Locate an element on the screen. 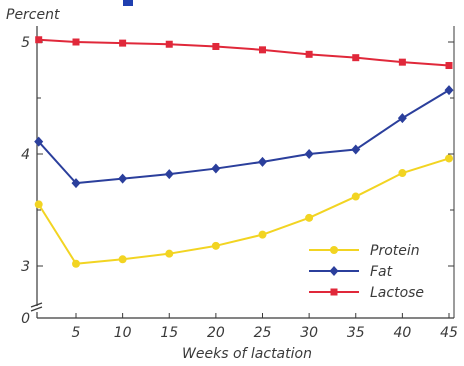 The height and width of the screenshot is (366, 464). x-tick-label: 15 is located at coordinates (169, 333).